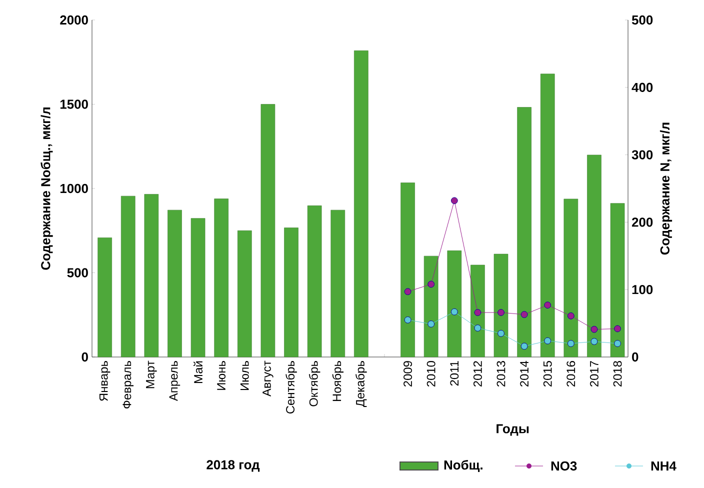  Describe the element at coordinates (151, 374) in the screenshot. I see `x-tick-label: Март` at that location.